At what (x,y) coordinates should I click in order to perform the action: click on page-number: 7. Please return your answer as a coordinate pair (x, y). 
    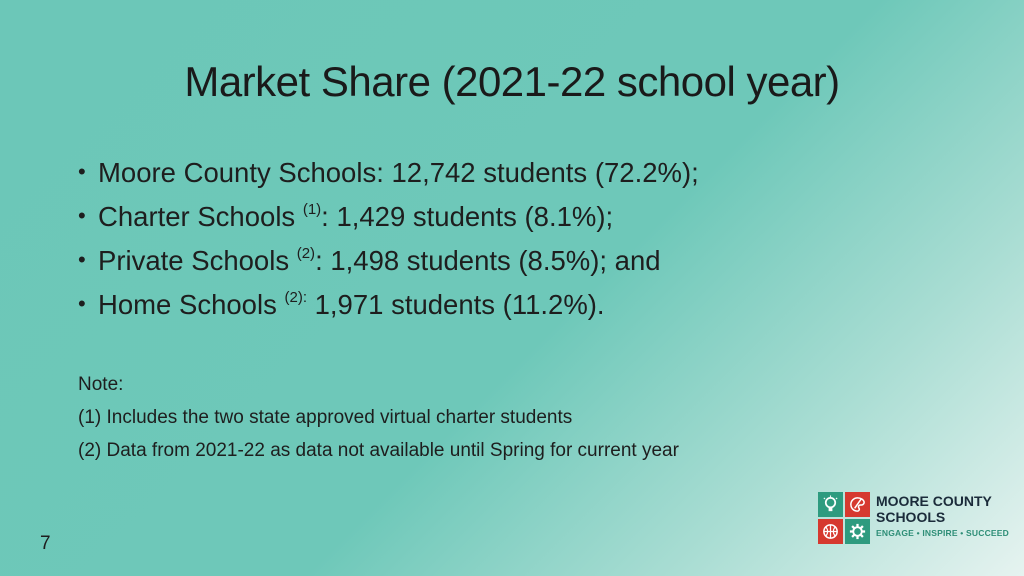
    Looking at the image, I should click on (45, 543).